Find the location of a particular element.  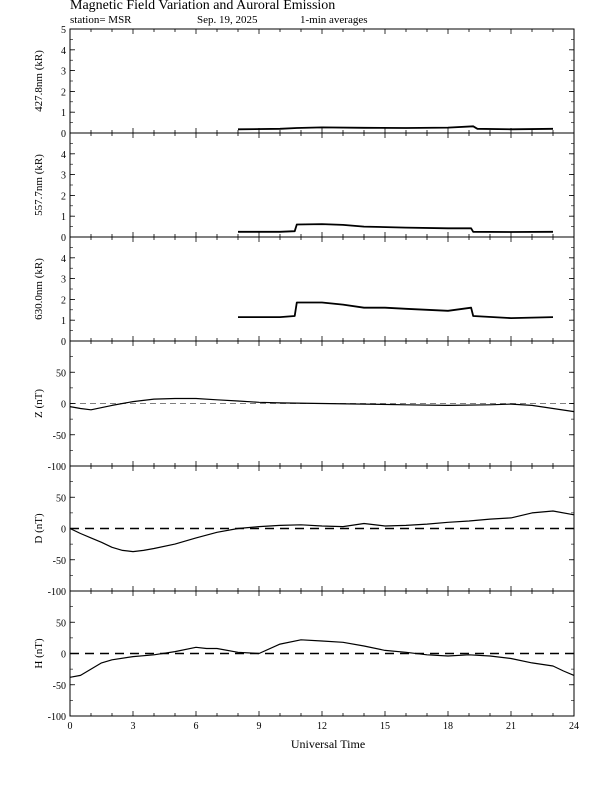

panel-p4278: 0 1 2 3 4 5 427.8nm (kR) is located at coordinates (304, 82).